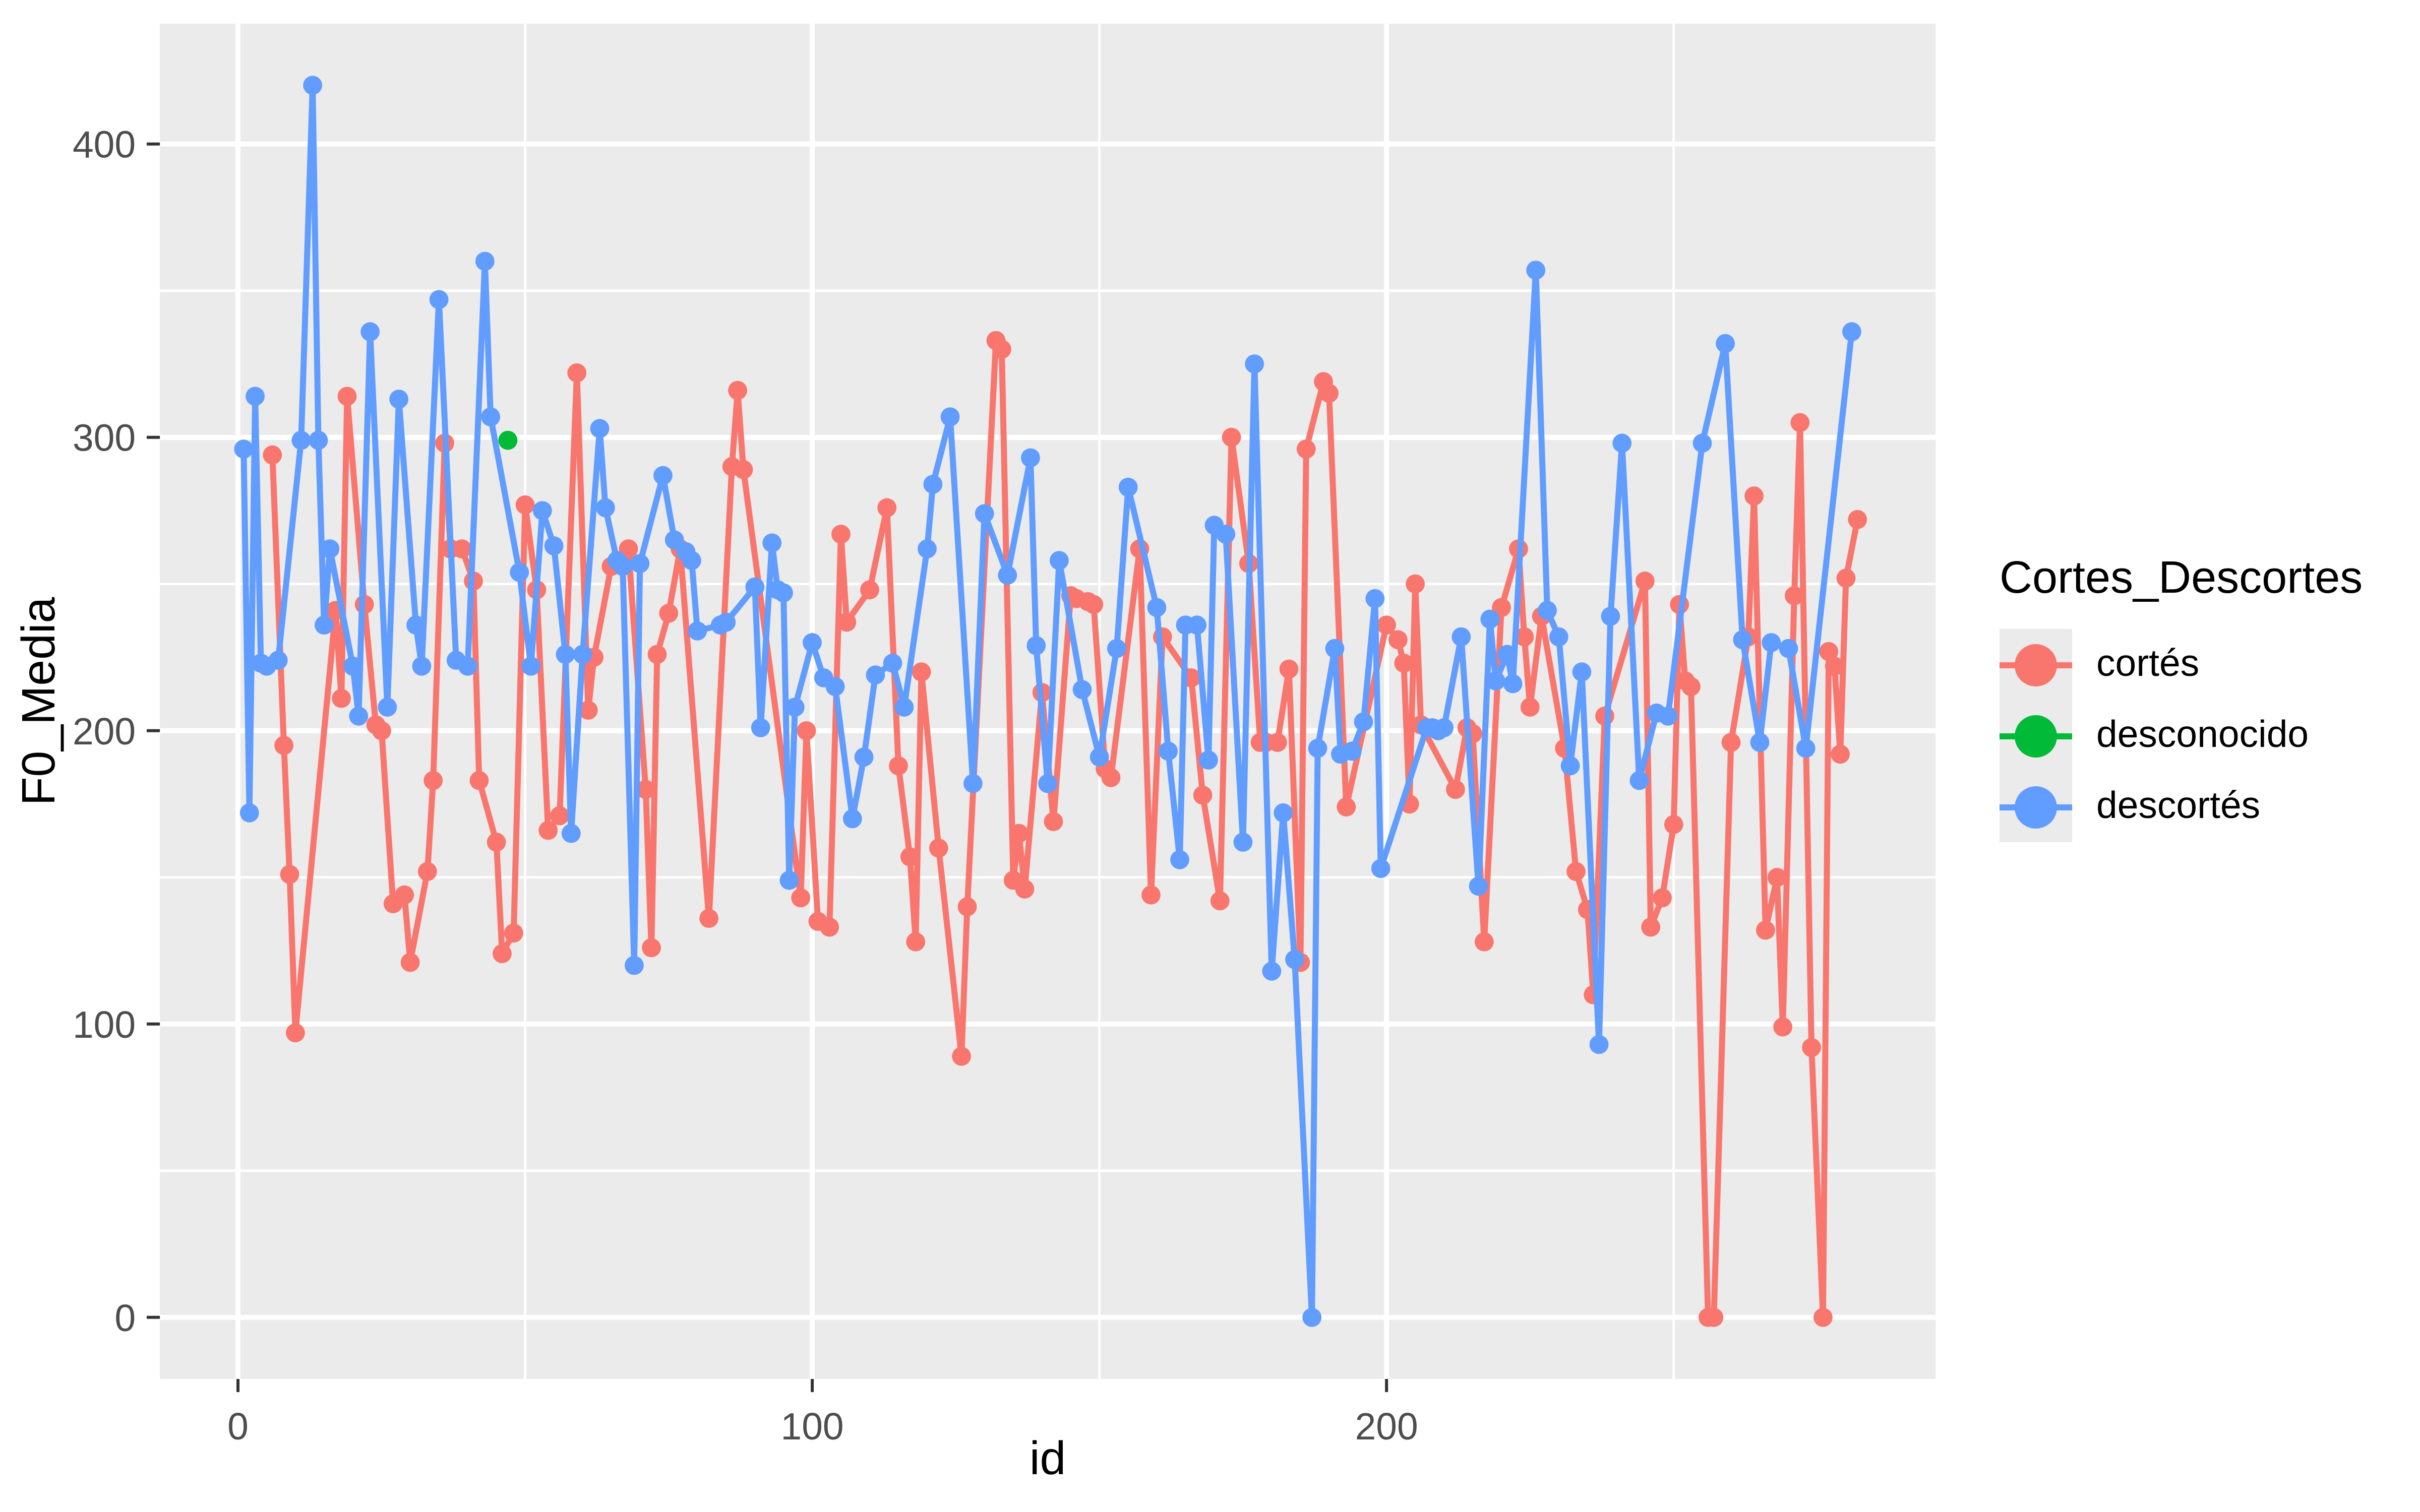 This screenshot has width=2420, height=1512. I want to click on data-point-desconocido, so click(508, 440).